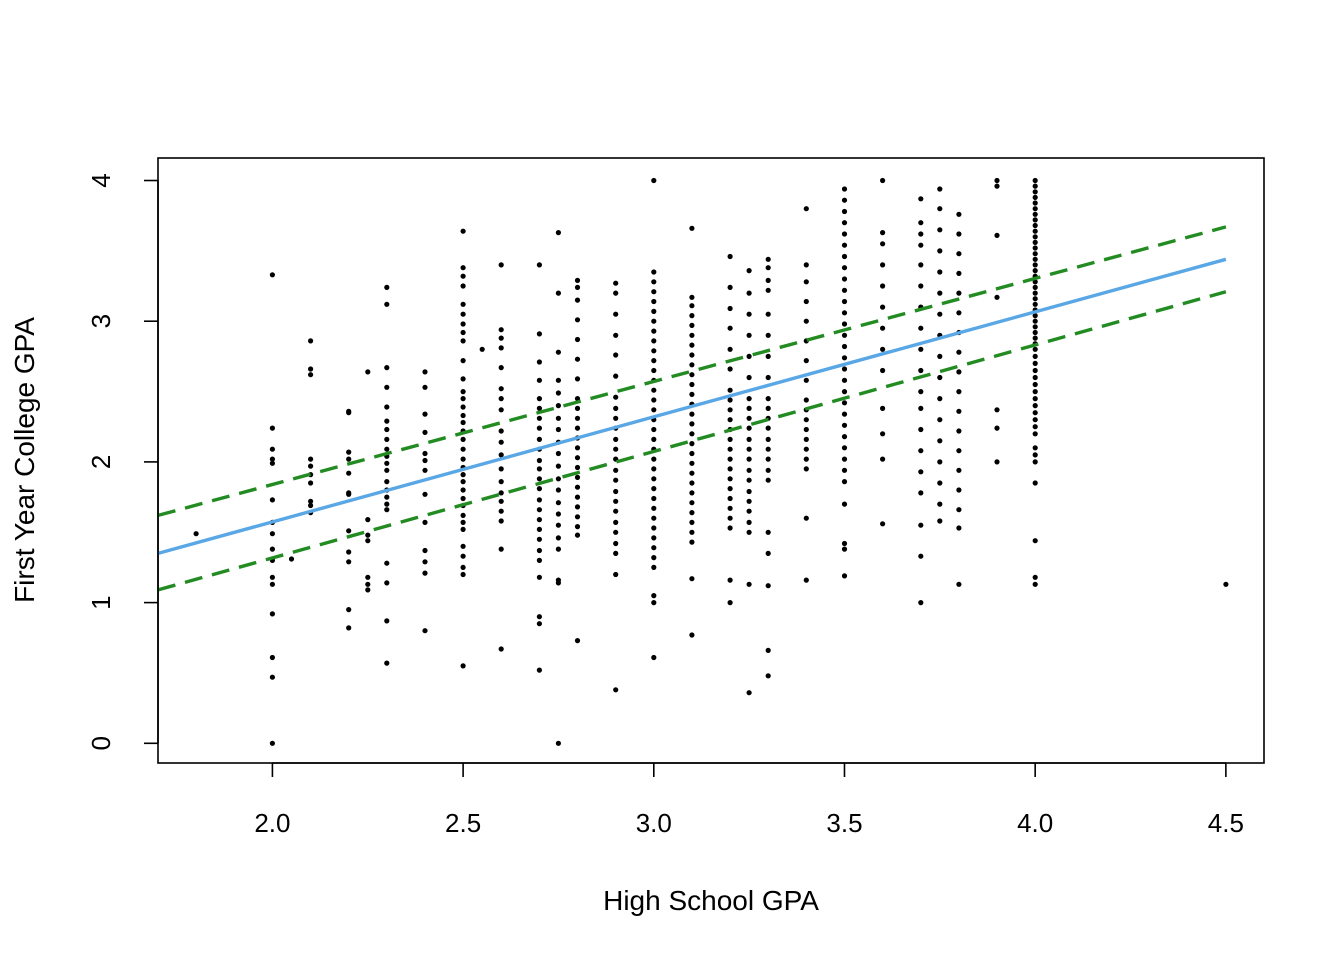 Image resolution: width=1344 pixels, height=960 pixels. I want to click on x-tick-label: 2.0, so click(272, 823).